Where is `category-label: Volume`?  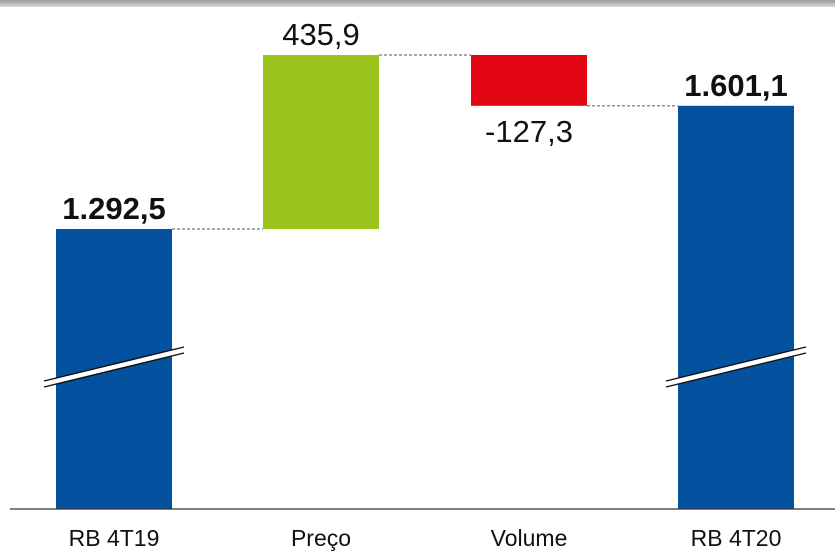
category-label: Volume is located at coordinates (529, 538).